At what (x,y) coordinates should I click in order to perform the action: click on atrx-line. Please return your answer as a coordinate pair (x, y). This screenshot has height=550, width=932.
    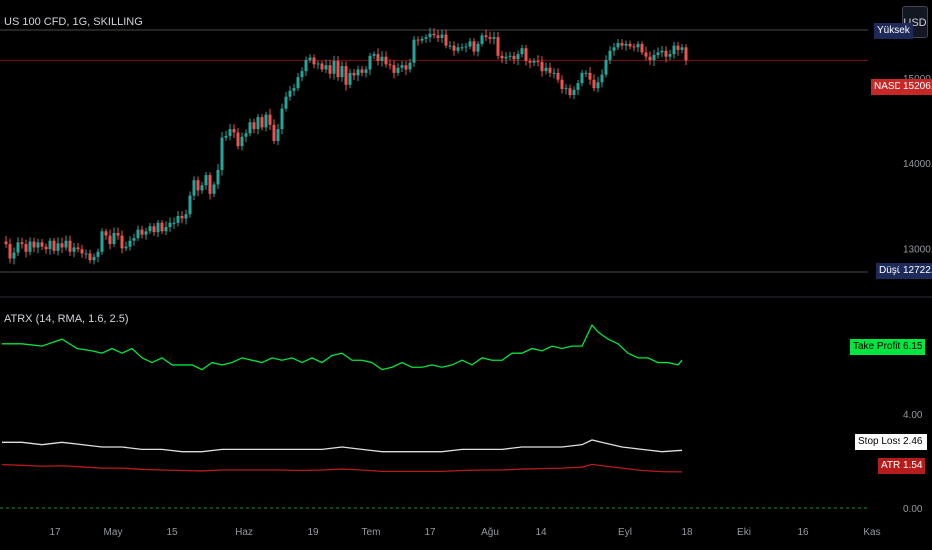
    Looking at the image, I should click on (342, 468).